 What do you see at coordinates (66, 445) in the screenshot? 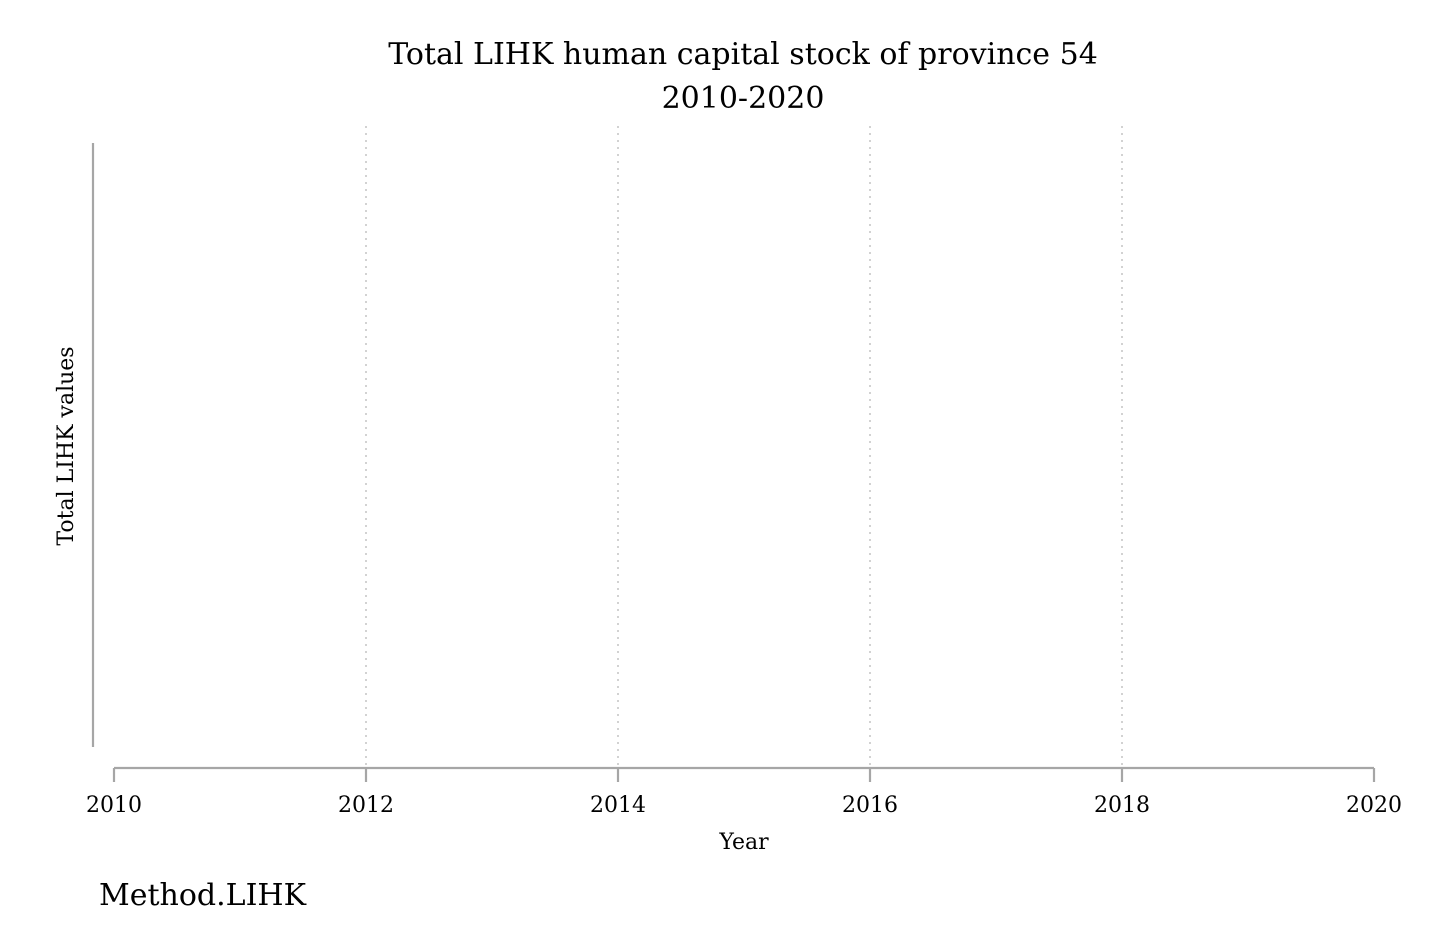
I see `y-axis-title: Total LIHK values` at bounding box center [66, 445].